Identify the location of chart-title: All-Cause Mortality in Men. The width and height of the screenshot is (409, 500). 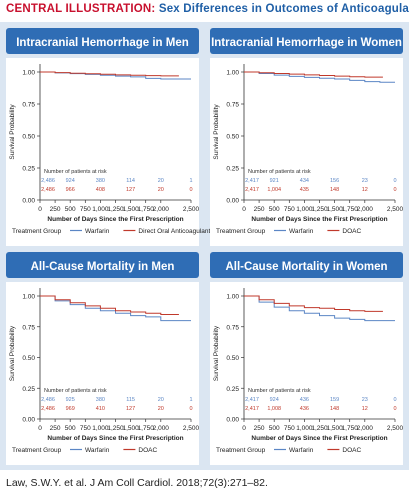
(103, 267).